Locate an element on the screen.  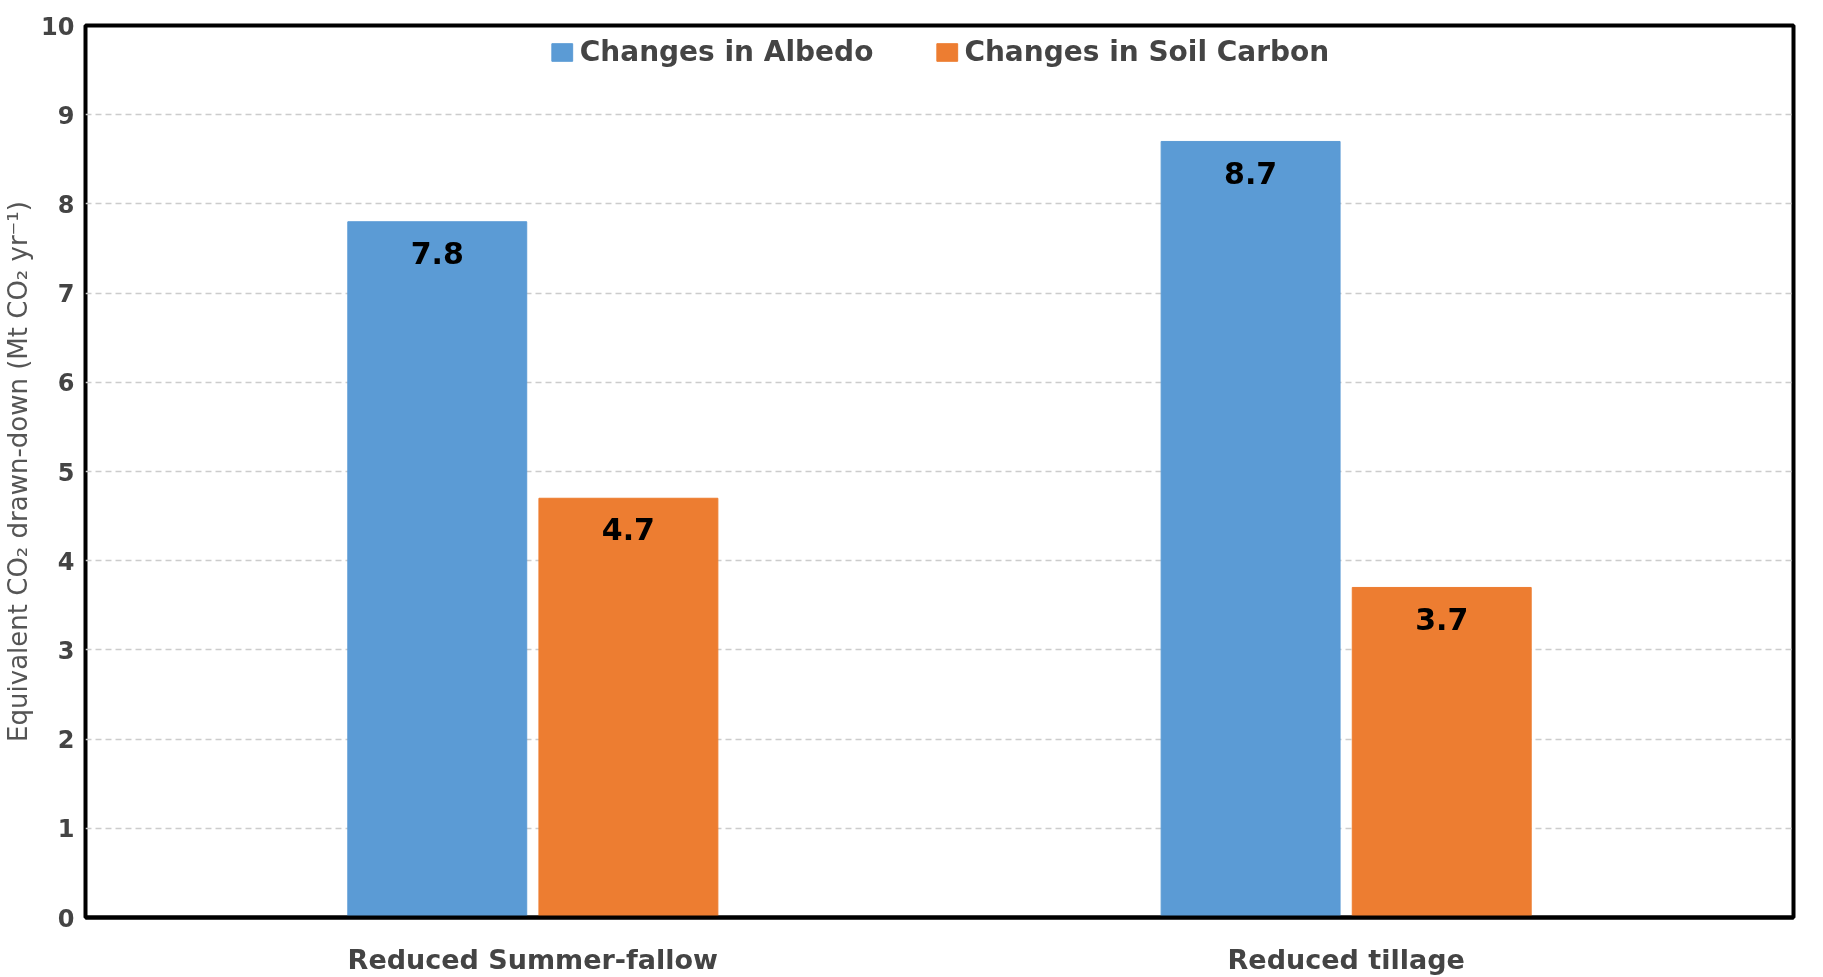
data-label: 7.8 is located at coordinates (437, 253).